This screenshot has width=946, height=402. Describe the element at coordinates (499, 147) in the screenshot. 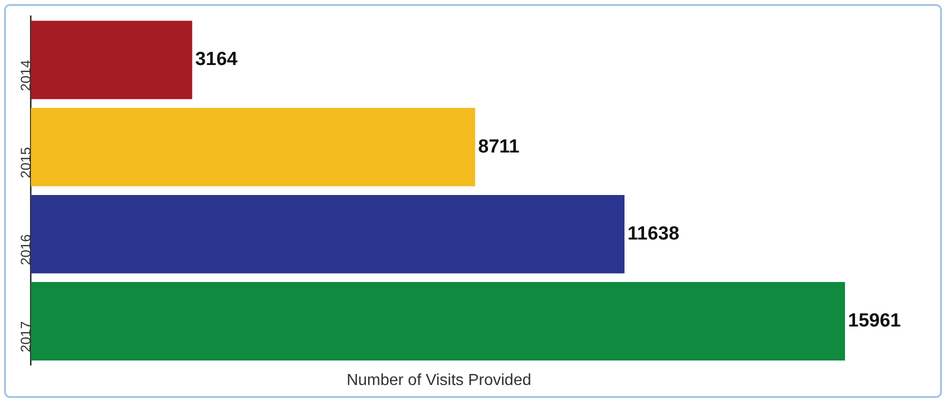

I see `data-label: 8711` at that location.